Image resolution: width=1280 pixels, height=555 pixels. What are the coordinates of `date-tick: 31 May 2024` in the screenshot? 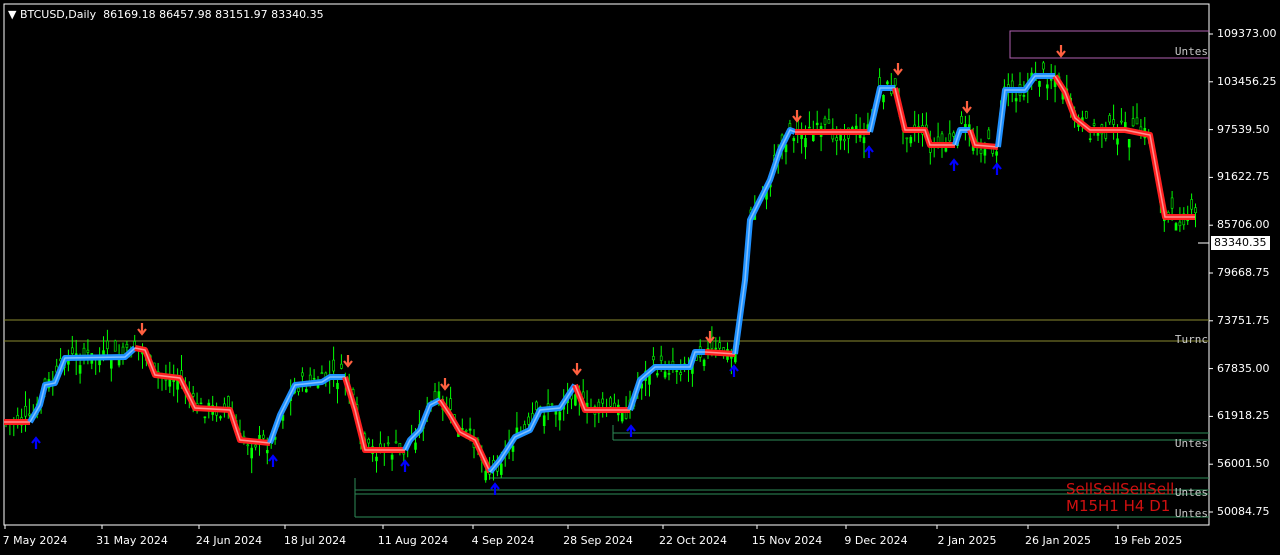 It's located at (132, 540).